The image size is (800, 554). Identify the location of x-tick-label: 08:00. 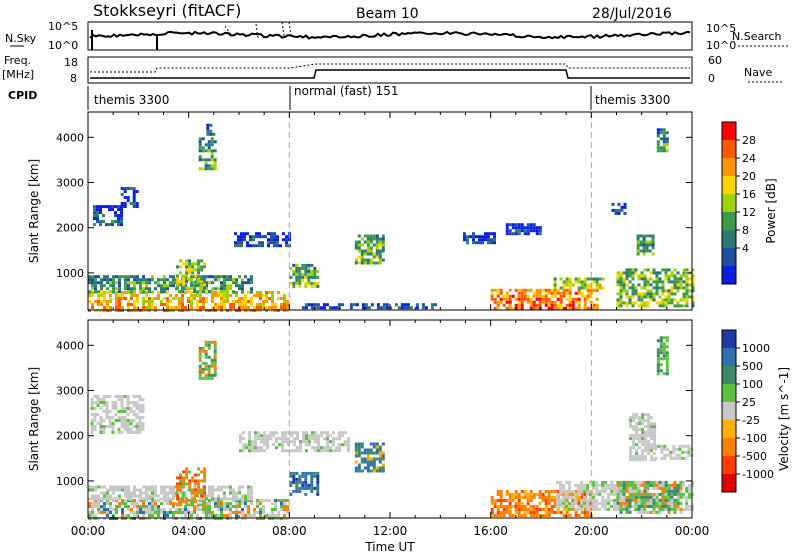
(289, 531).